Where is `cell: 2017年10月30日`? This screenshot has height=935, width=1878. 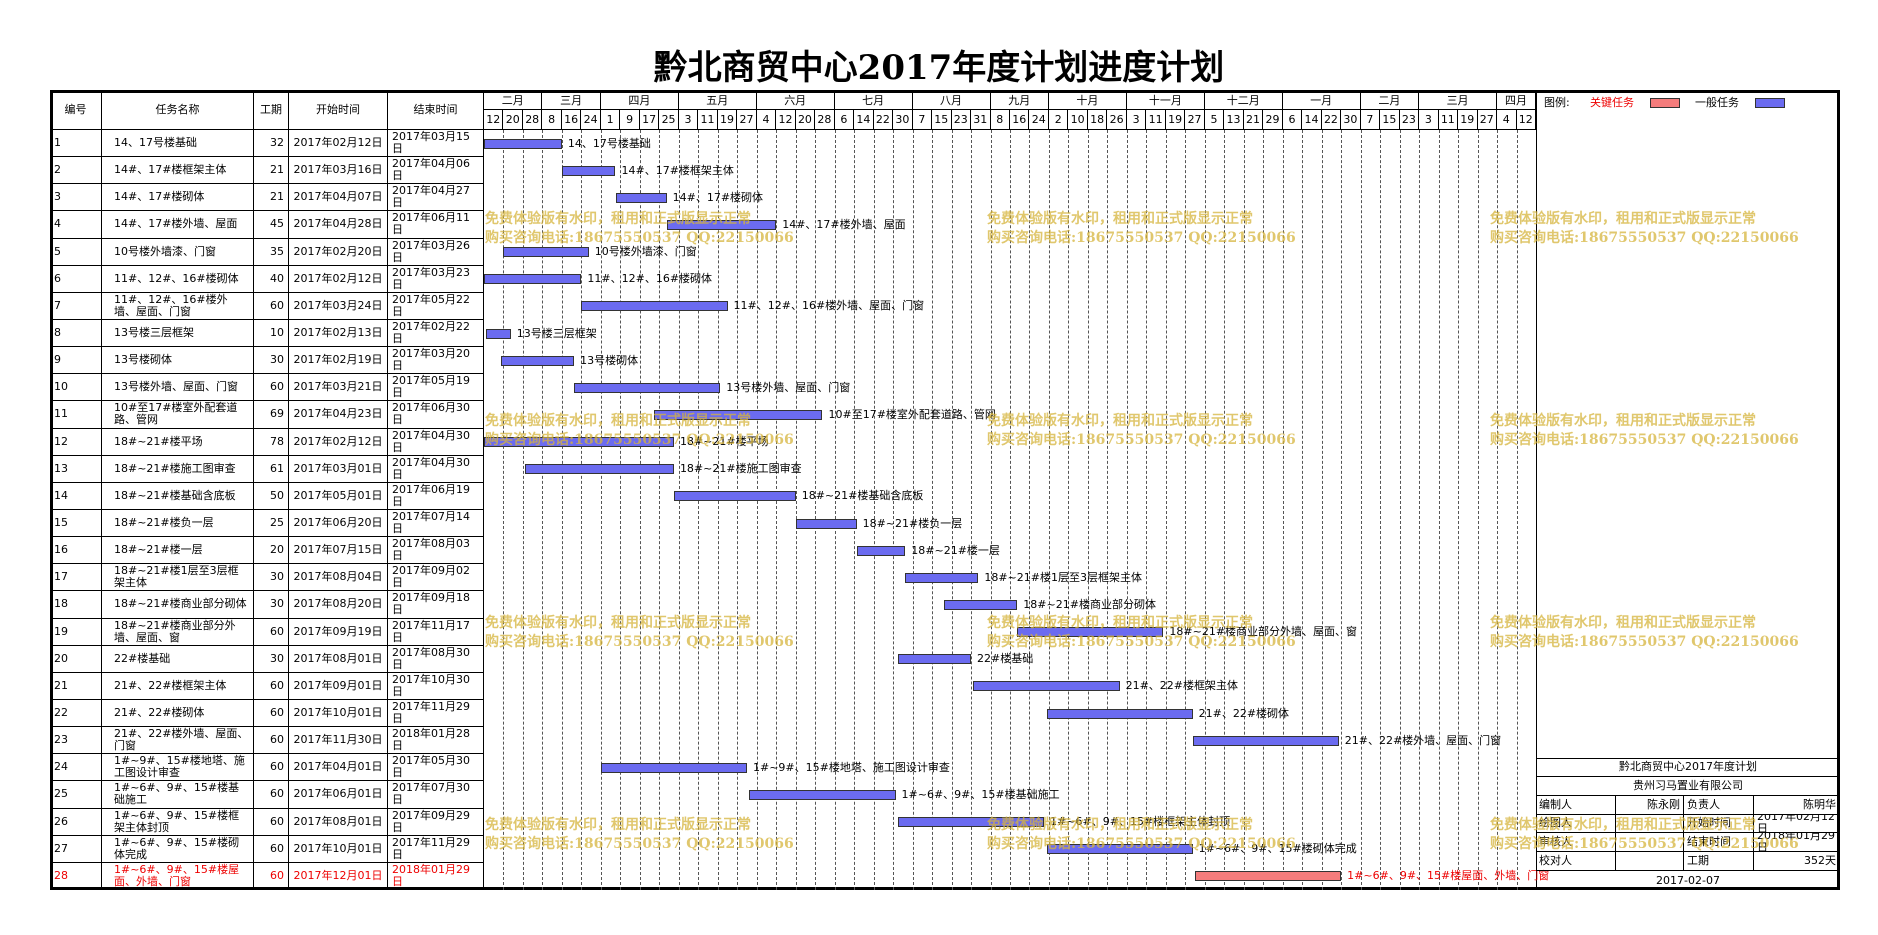 cell: 2017年10月30日 is located at coordinates (436, 686).